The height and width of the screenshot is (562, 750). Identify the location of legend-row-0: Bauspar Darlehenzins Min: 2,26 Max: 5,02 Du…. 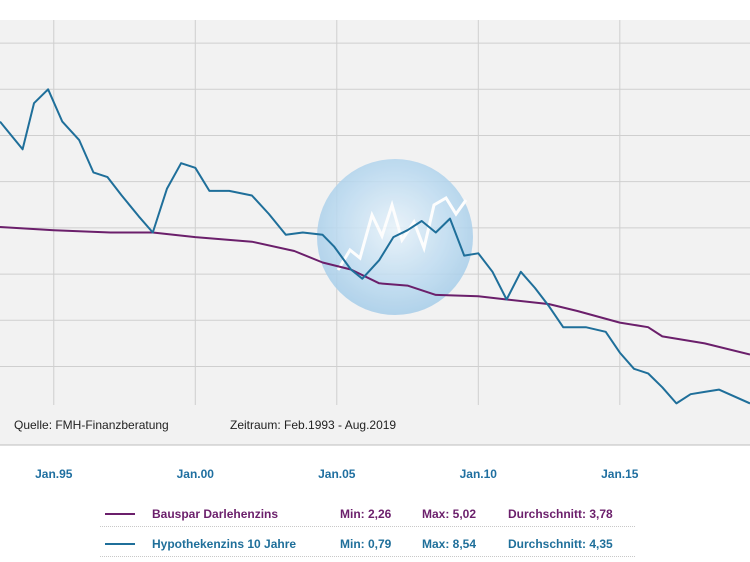
(375, 514).